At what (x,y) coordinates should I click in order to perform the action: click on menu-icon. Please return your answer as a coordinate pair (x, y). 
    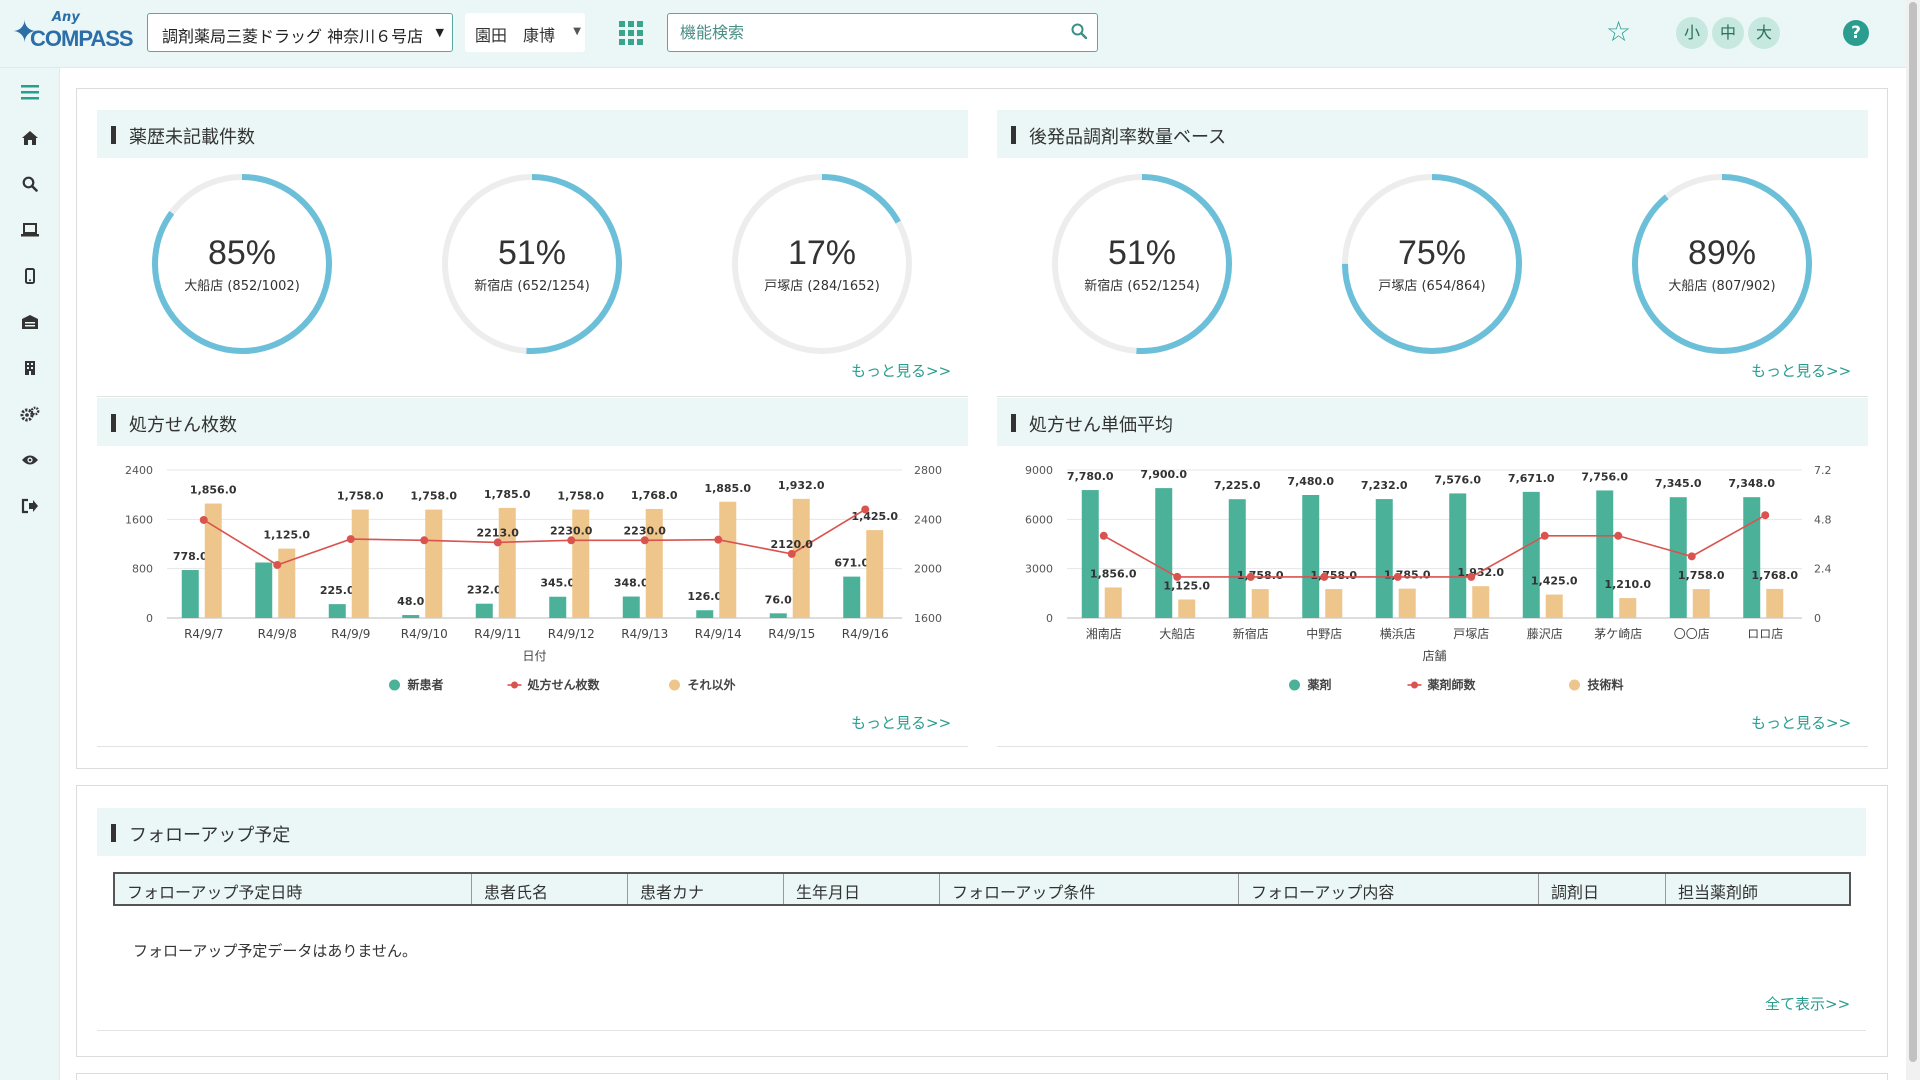
    Looking at the image, I should click on (30, 92).